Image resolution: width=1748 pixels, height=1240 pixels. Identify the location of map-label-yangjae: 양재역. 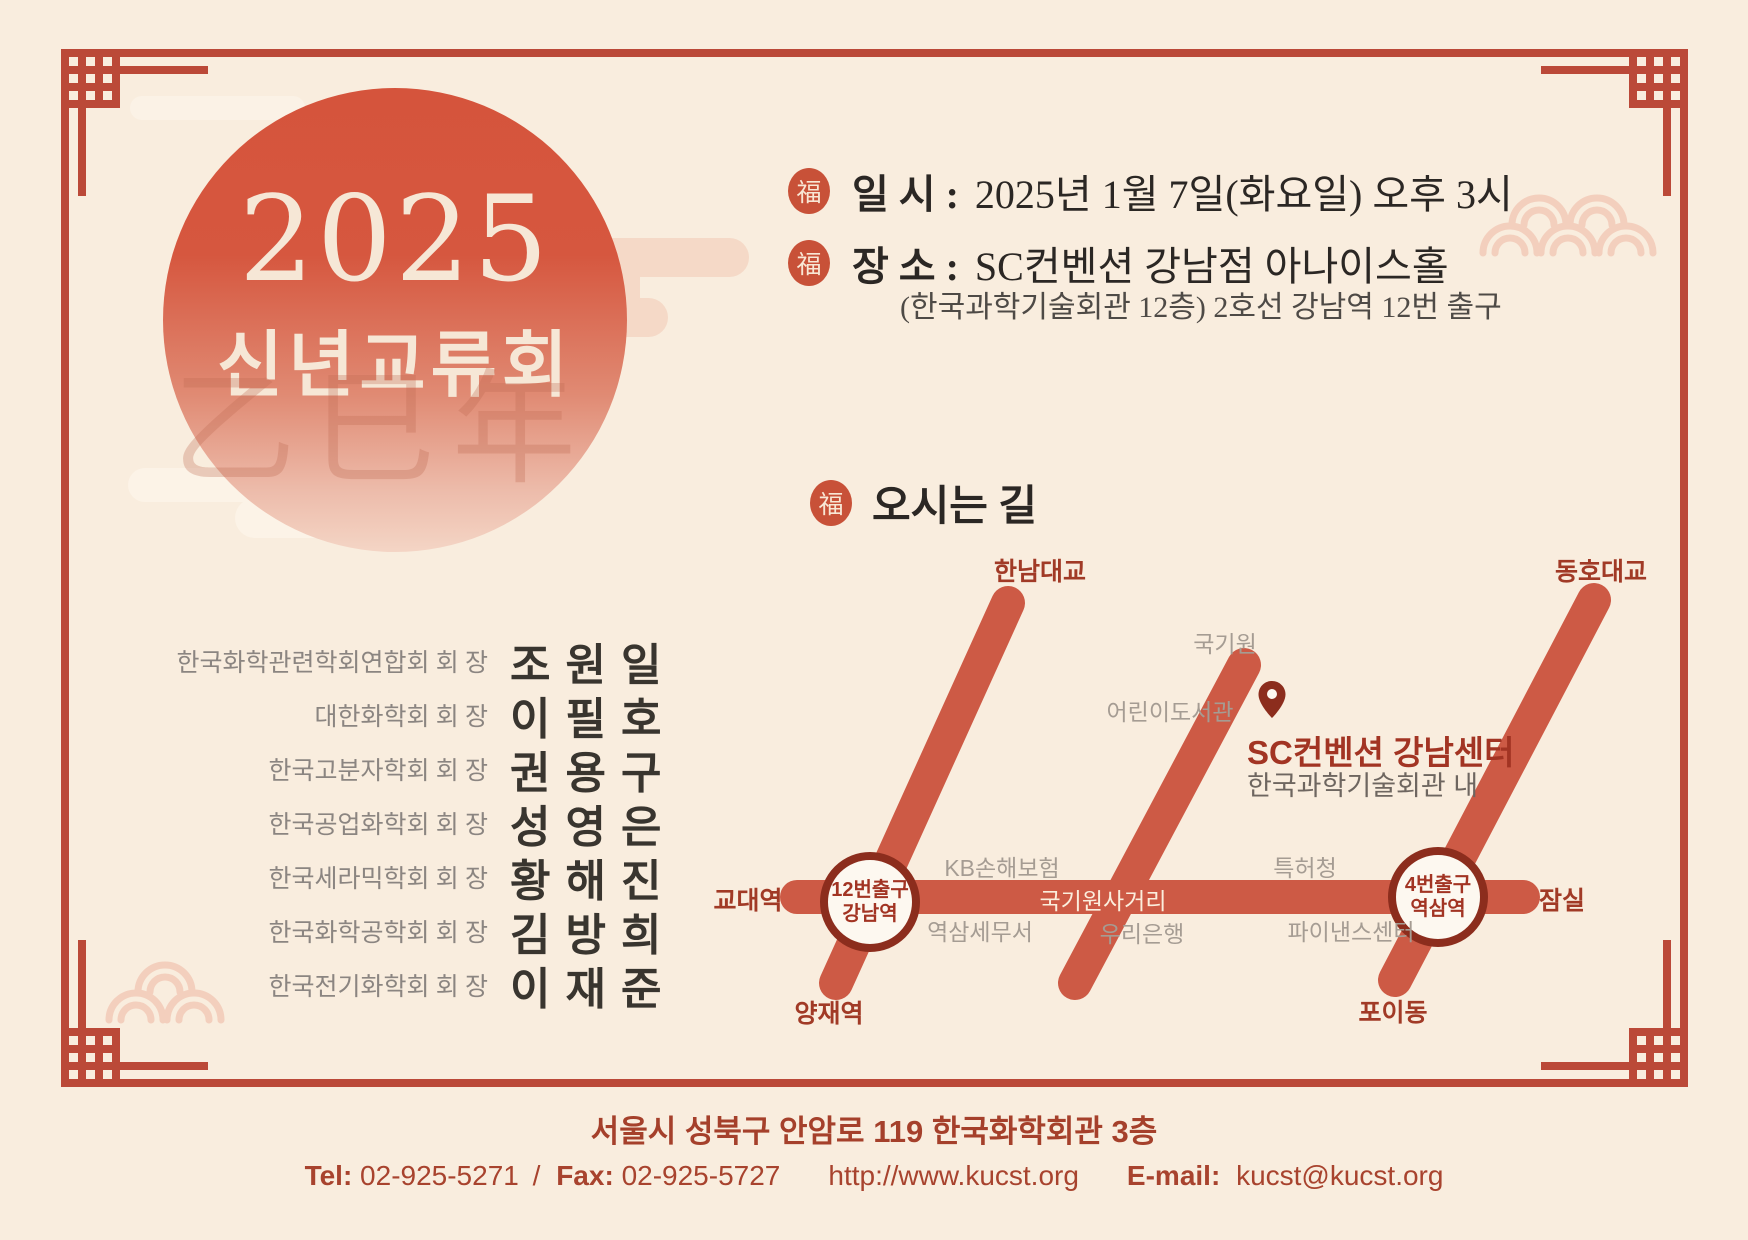
(829, 1014).